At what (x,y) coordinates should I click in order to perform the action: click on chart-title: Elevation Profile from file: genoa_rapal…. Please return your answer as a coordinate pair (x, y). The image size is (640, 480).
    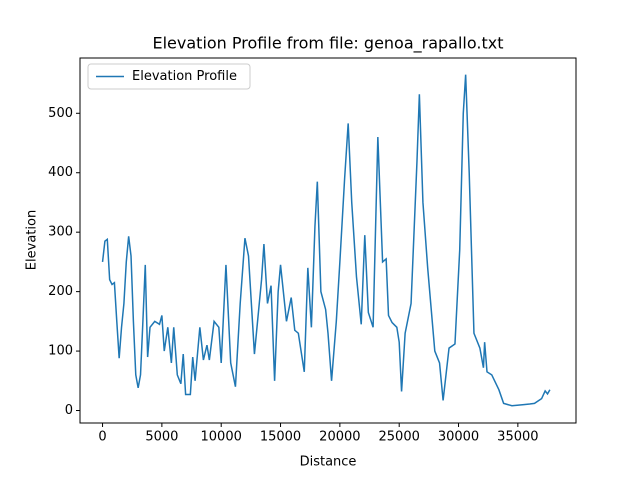
    Looking at the image, I should click on (328, 44).